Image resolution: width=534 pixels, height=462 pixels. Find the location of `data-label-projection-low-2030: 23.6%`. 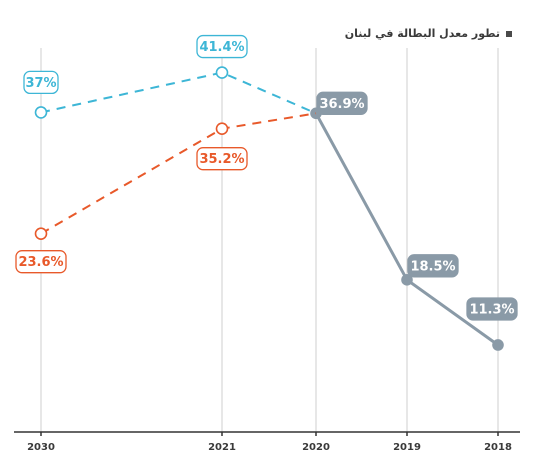

data-label-projection-low-2030: 23.6% is located at coordinates (40, 262).